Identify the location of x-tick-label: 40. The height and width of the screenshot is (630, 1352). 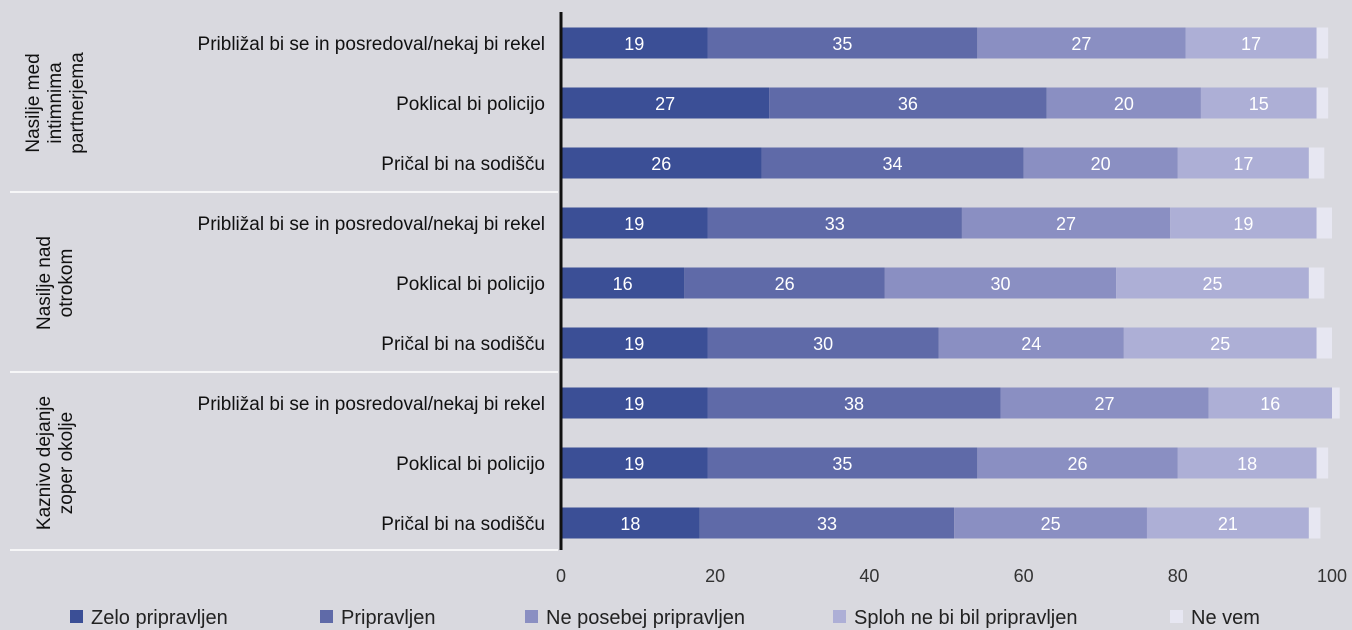
(869, 576).